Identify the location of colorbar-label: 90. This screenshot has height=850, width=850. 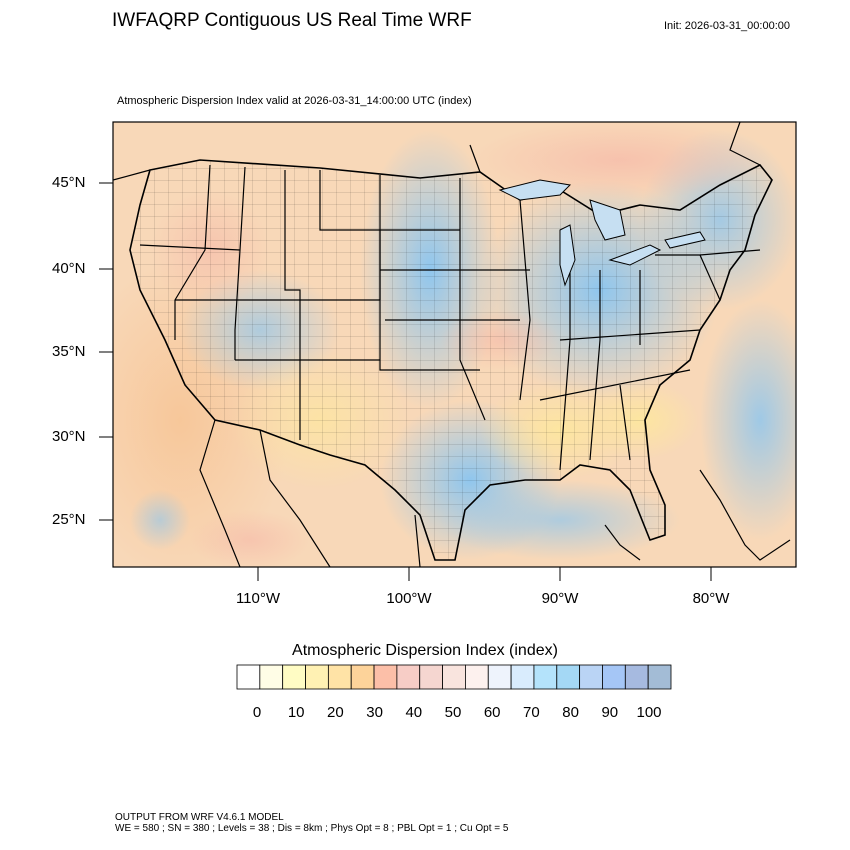
(610, 712).